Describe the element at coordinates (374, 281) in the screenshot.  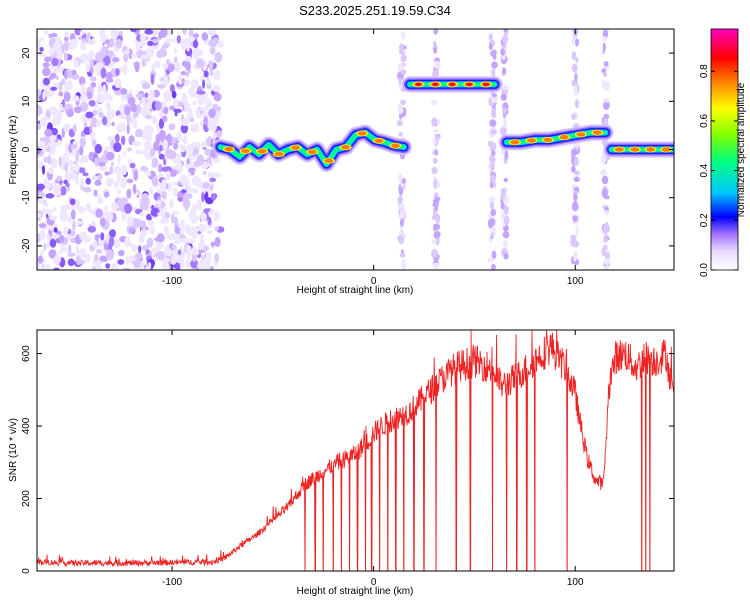
I see `spec-xtick-label: 0` at that location.